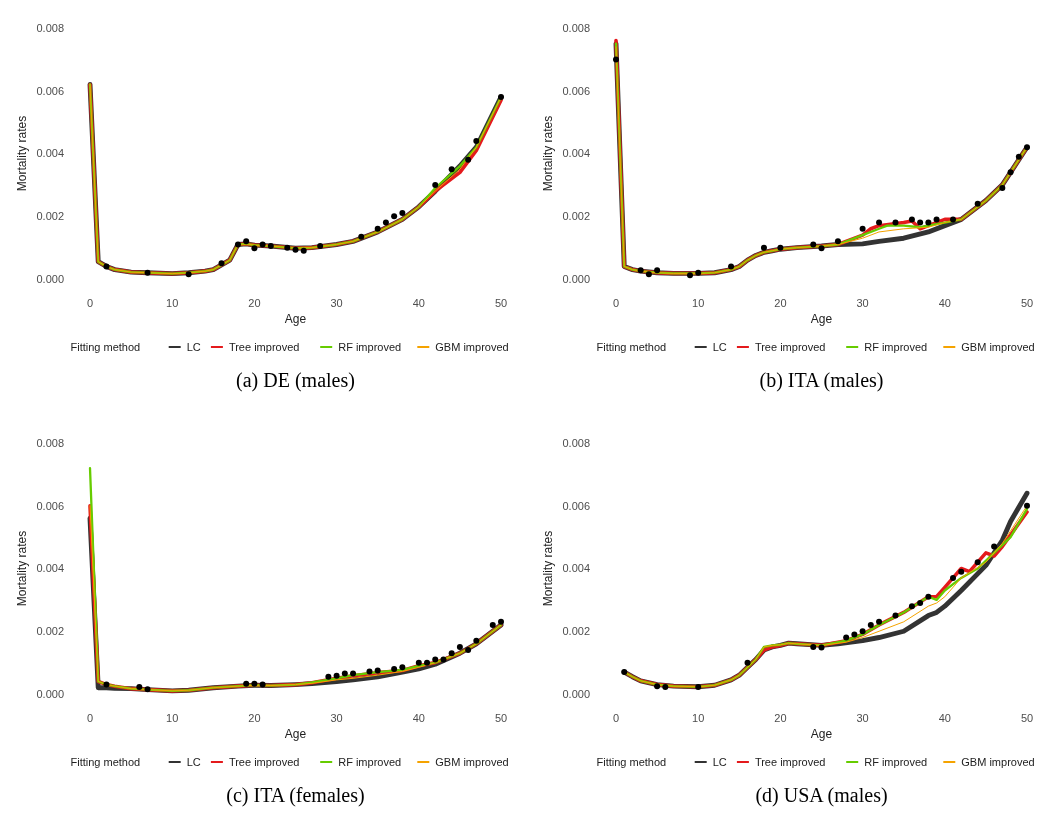 This screenshot has width=1052, height=830. Describe the element at coordinates (295, 380) in the screenshot. I see `text: (a) DE (males)` at that location.